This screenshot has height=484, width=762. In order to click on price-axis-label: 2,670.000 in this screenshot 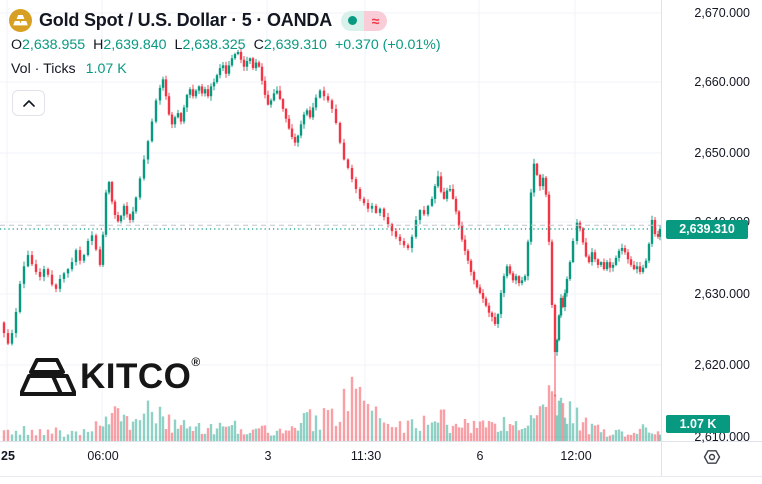, I will do `click(722, 13)`.